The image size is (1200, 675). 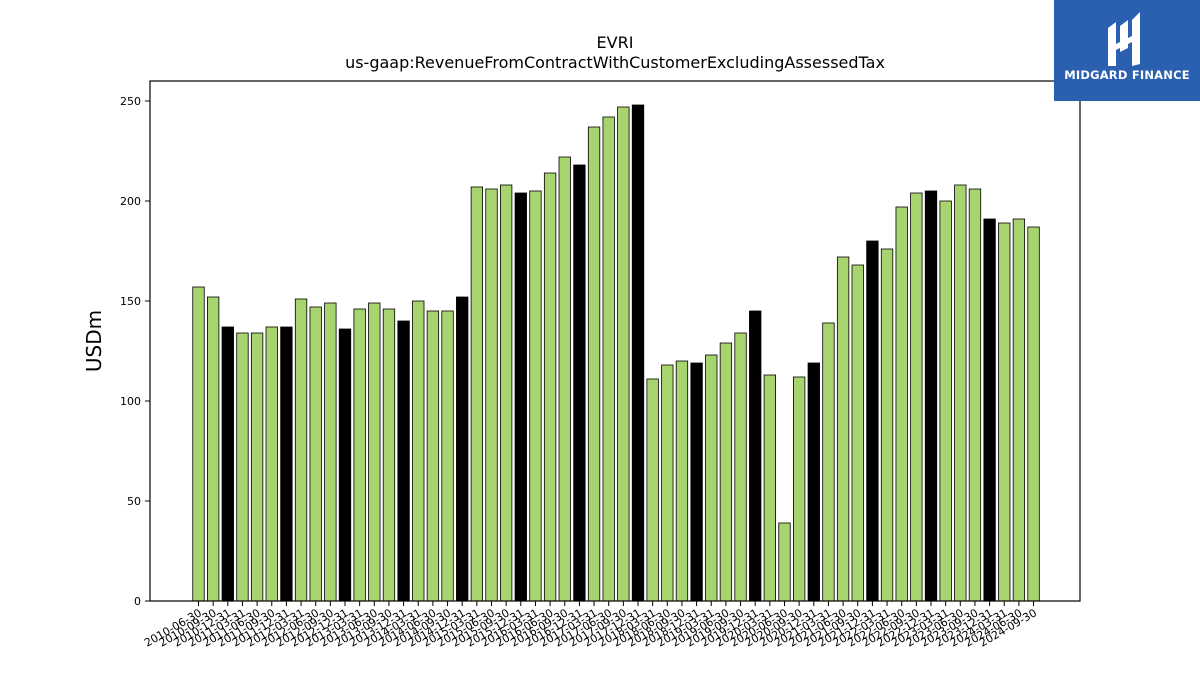 I want to click on y-tick-label: 50, so click(x=134, y=501).